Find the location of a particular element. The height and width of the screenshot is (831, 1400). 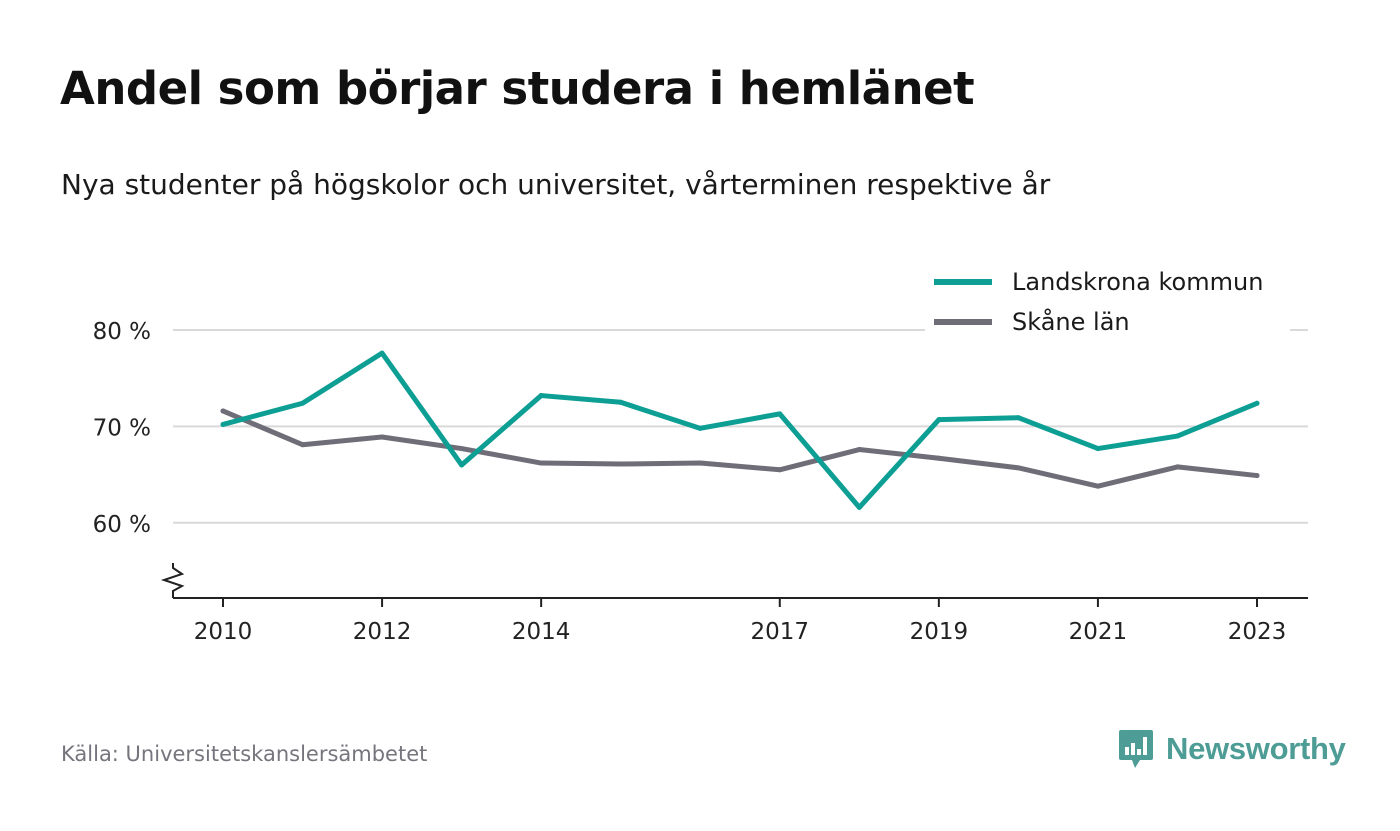

y-axis-break is located at coordinates (172, 580).